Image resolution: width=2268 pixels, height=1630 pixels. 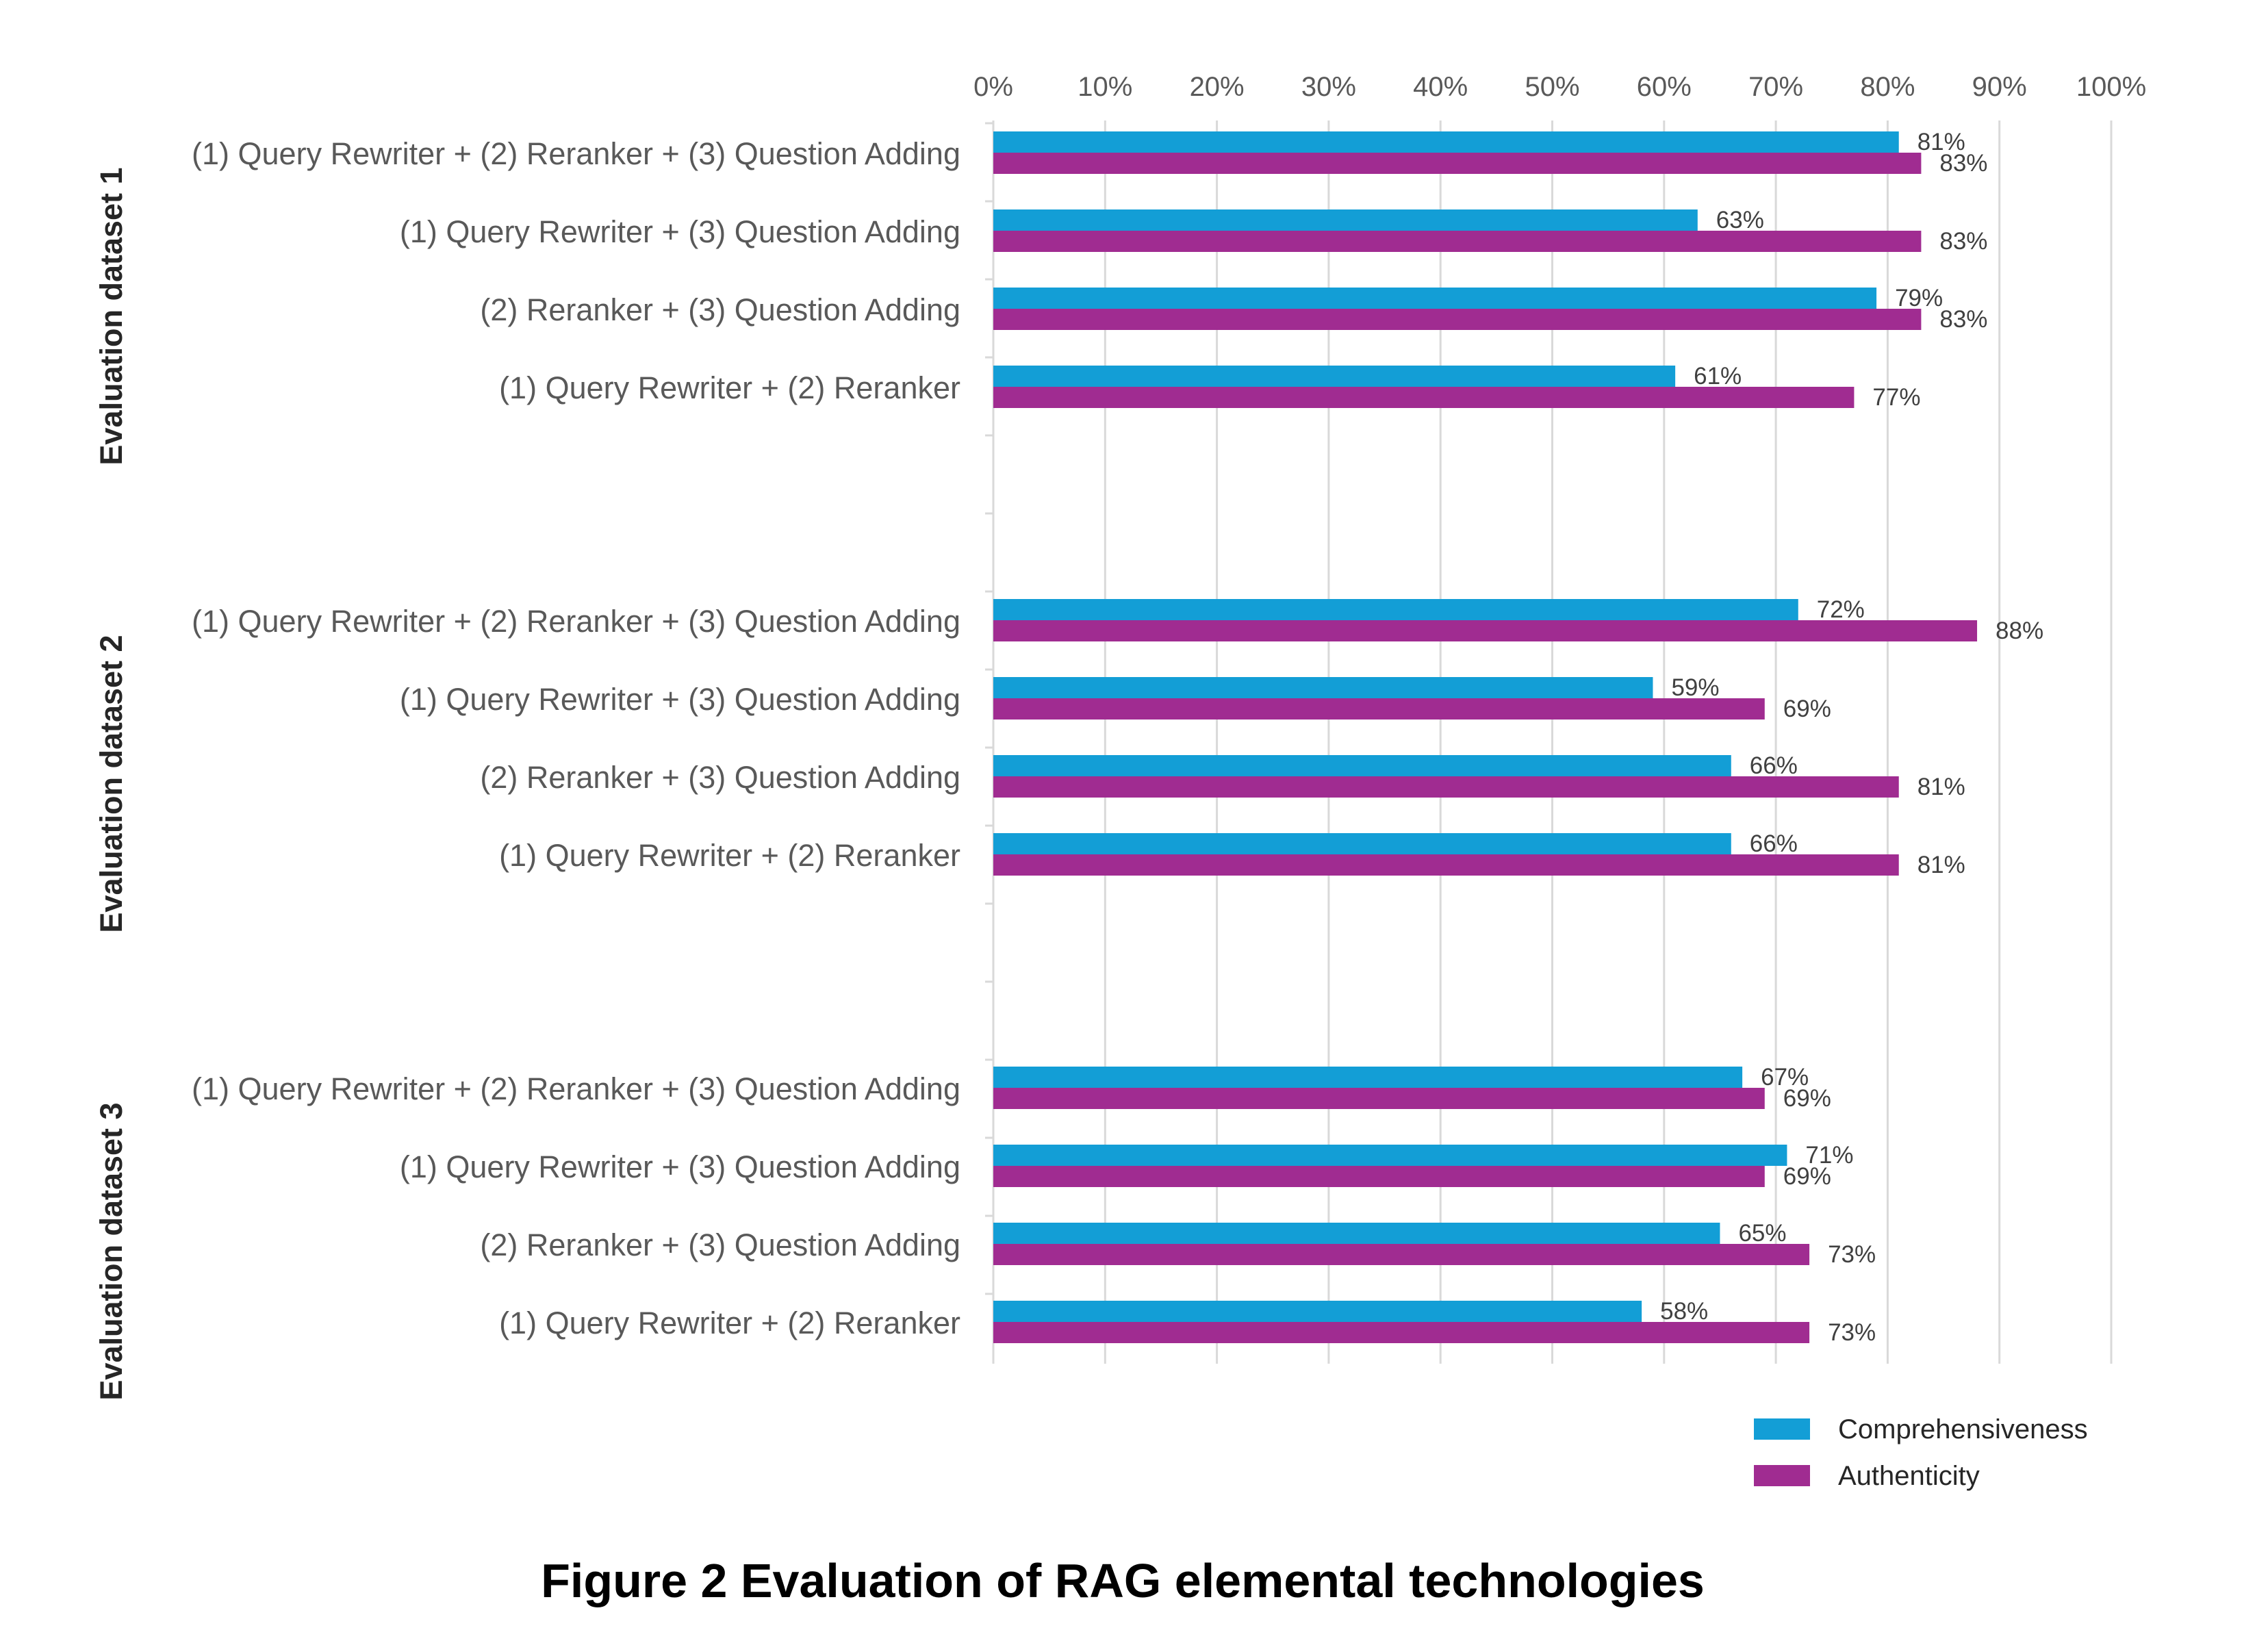 I want to click on data-label: 58%, so click(x=1684, y=1311).